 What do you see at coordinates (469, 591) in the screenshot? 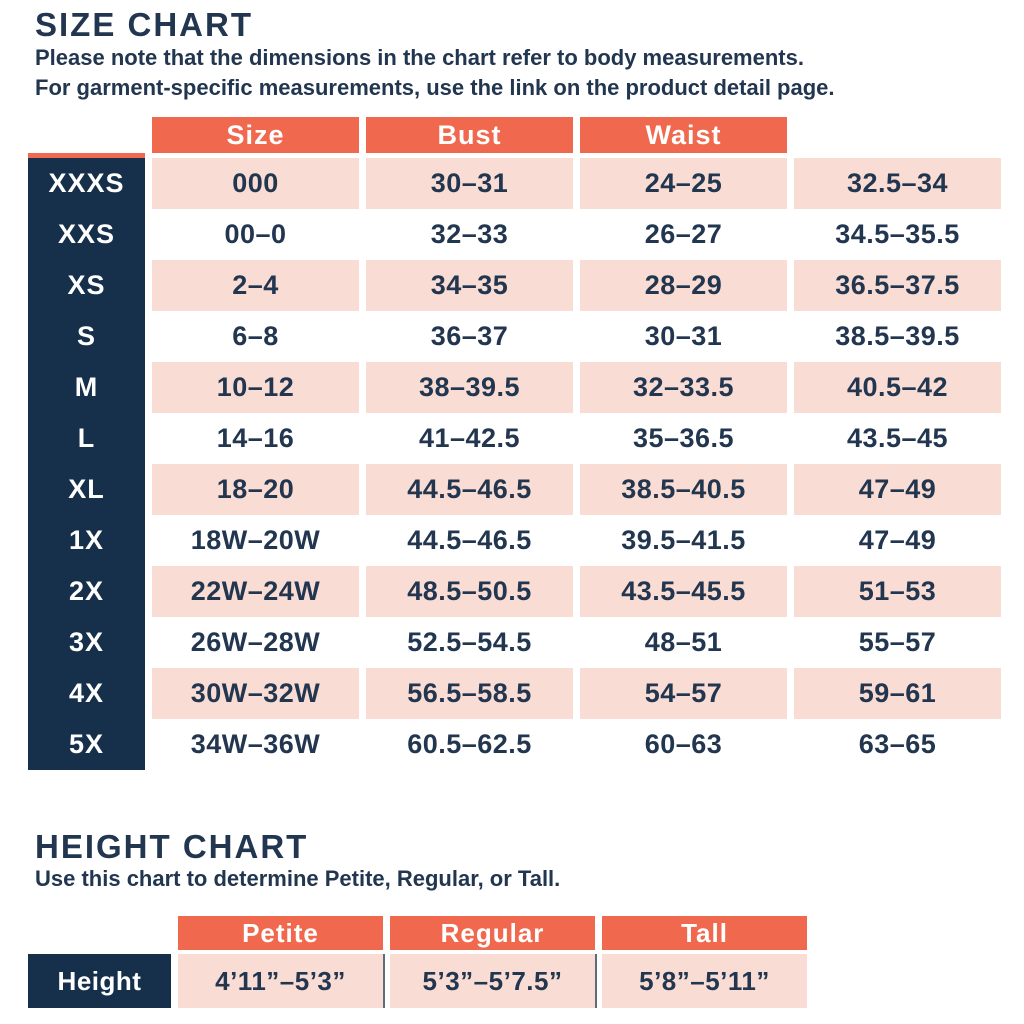
I see `cell-bust: 48.5–50.5` at bounding box center [469, 591].